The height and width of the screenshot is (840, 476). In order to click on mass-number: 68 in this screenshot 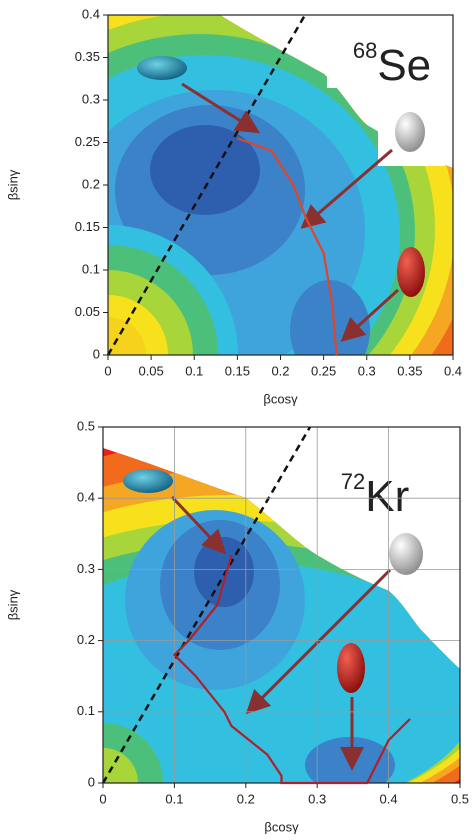, I will do `click(365, 50)`.